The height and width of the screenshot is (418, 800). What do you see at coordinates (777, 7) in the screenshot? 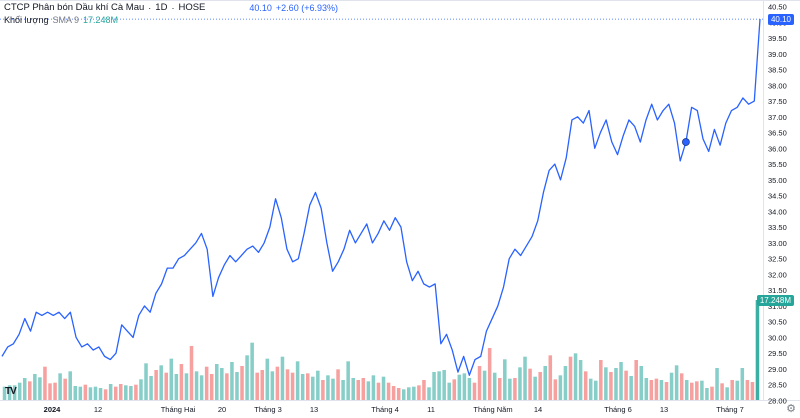
I see `price-tick-label: 40.50` at bounding box center [777, 7].